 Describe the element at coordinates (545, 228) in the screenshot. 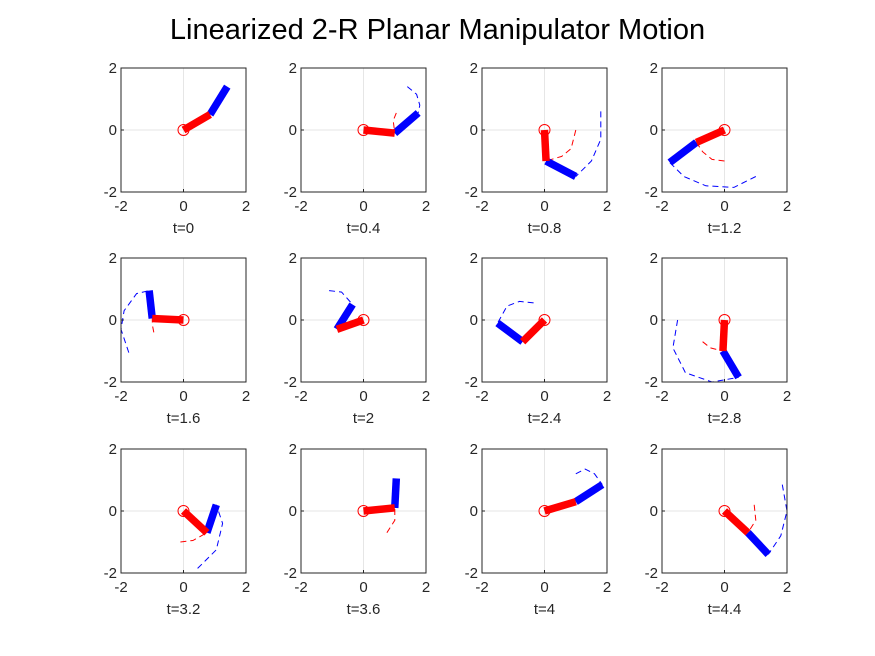

I see `subplot-time-label: t=0.8` at that location.